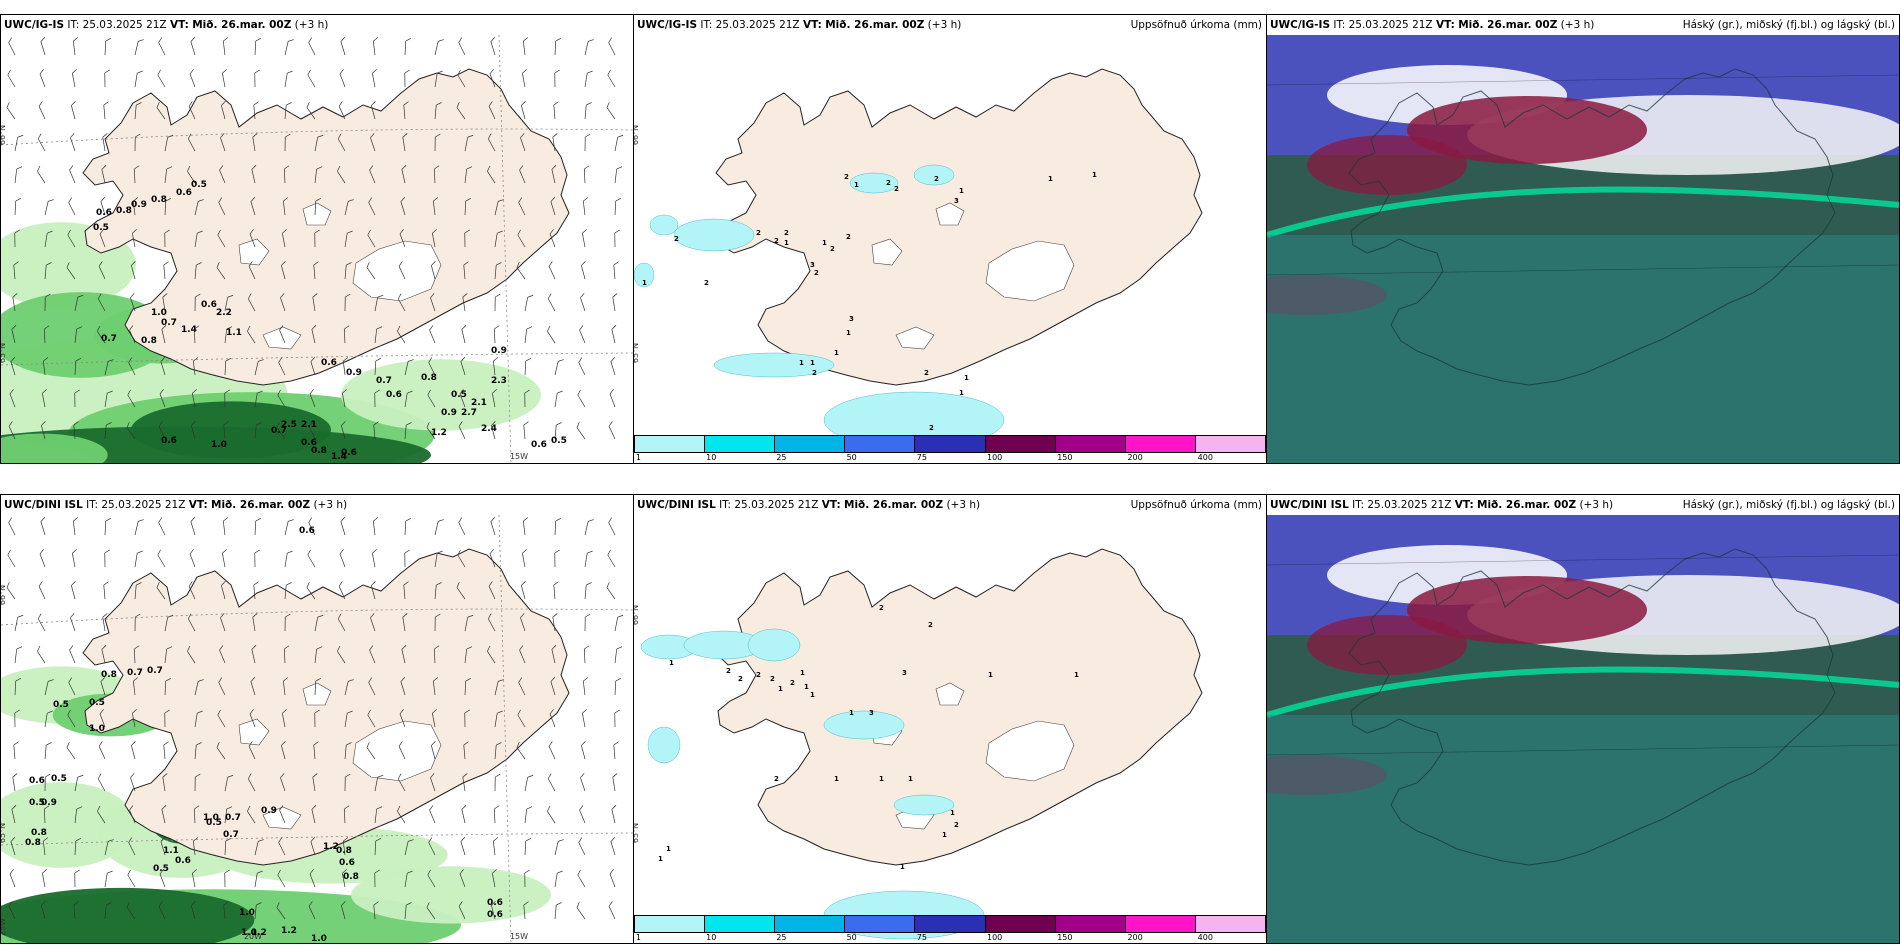  I want to click on valid-time: Mið. 26.mar. 00Z, so click(261, 505).